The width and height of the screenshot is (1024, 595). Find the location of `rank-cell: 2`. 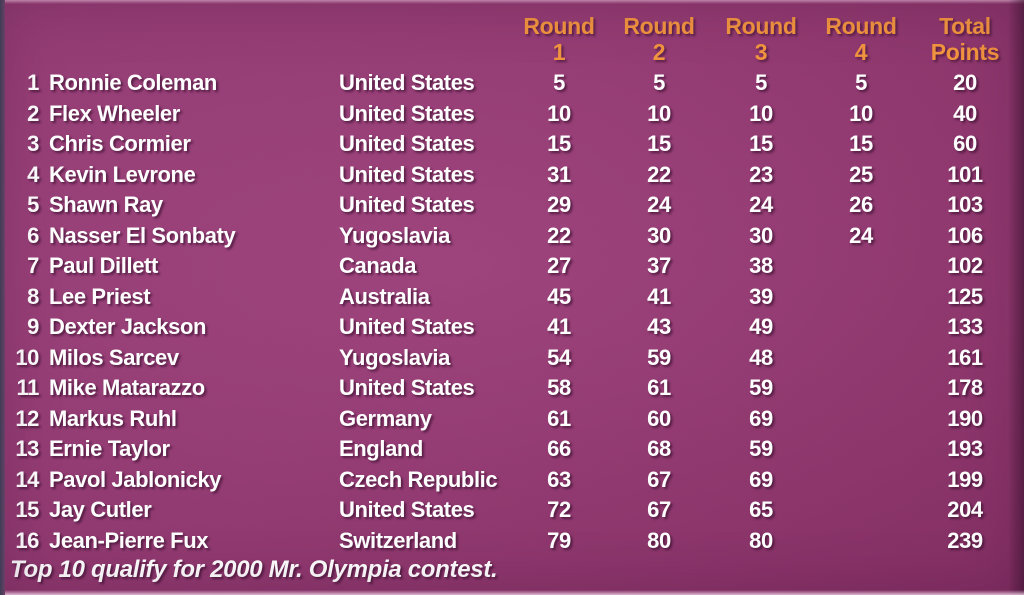

rank-cell: 2 is located at coordinates (33, 113).